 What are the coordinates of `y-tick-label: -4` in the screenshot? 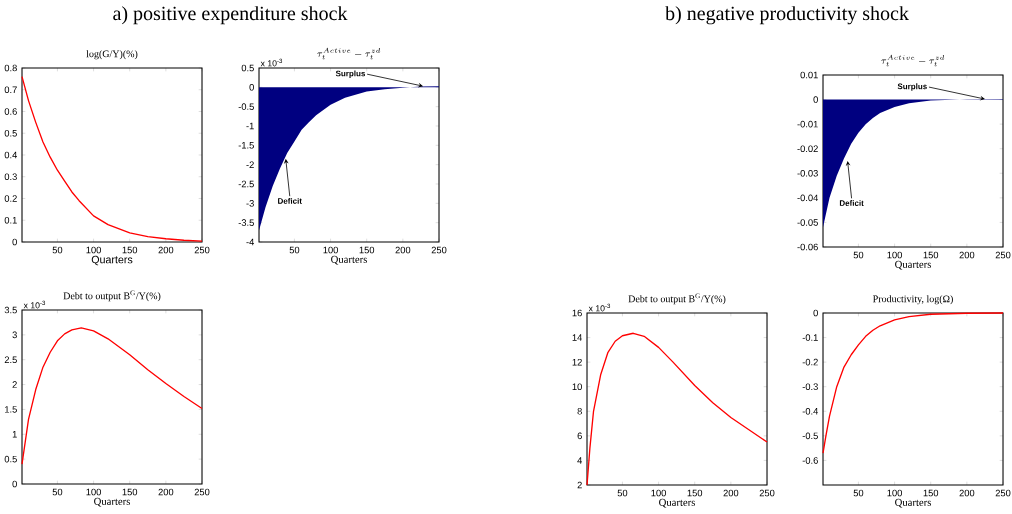 It's located at (250, 242).